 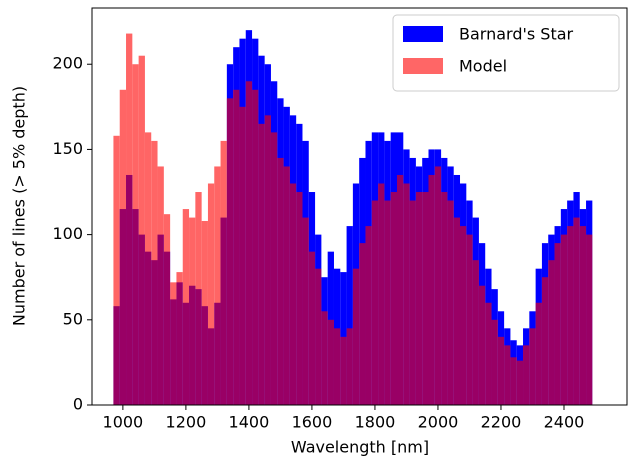 What do you see at coordinates (67, 63) in the screenshot?
I see `y-tick-label: 200` at bounding box center [67, 63].